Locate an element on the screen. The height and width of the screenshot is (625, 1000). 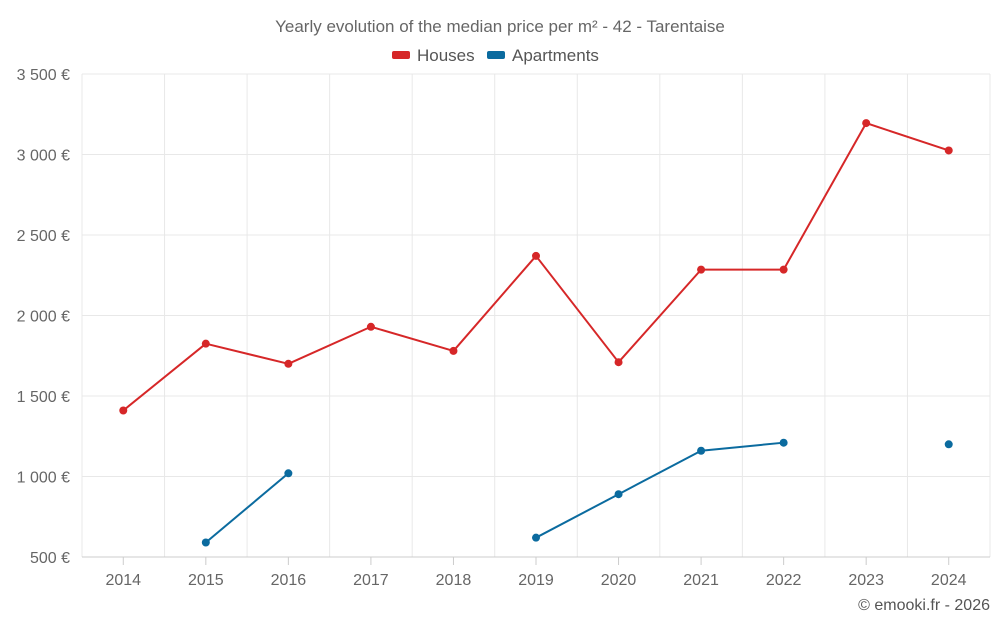
data-point-houses-2017 is located at coordinates (370, 326).